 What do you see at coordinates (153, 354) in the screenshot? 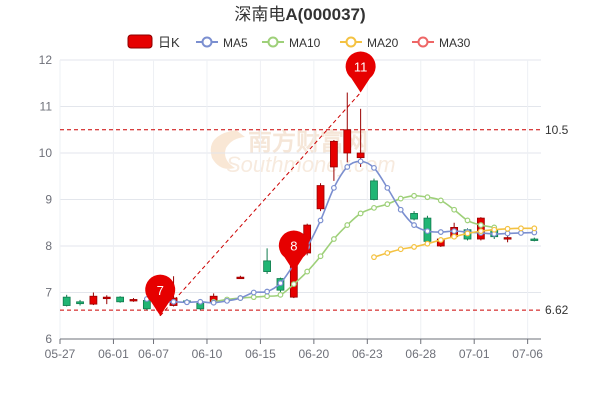
I see `x-tick-label: 06-07` at bounding box center [153, 354].